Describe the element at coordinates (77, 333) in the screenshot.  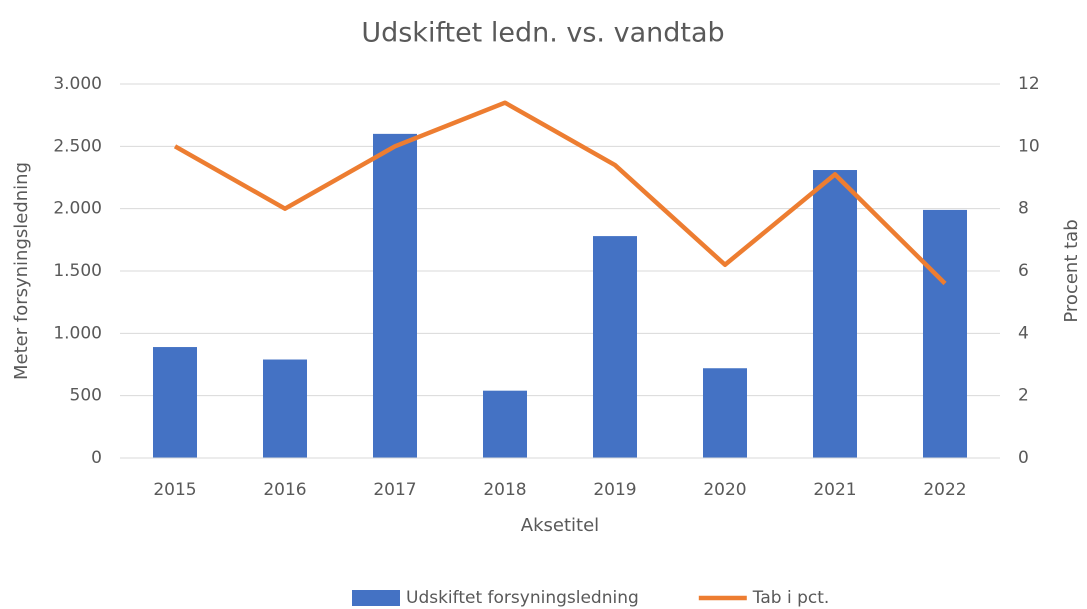
I see `y-tick-label: 1.000` at that location.